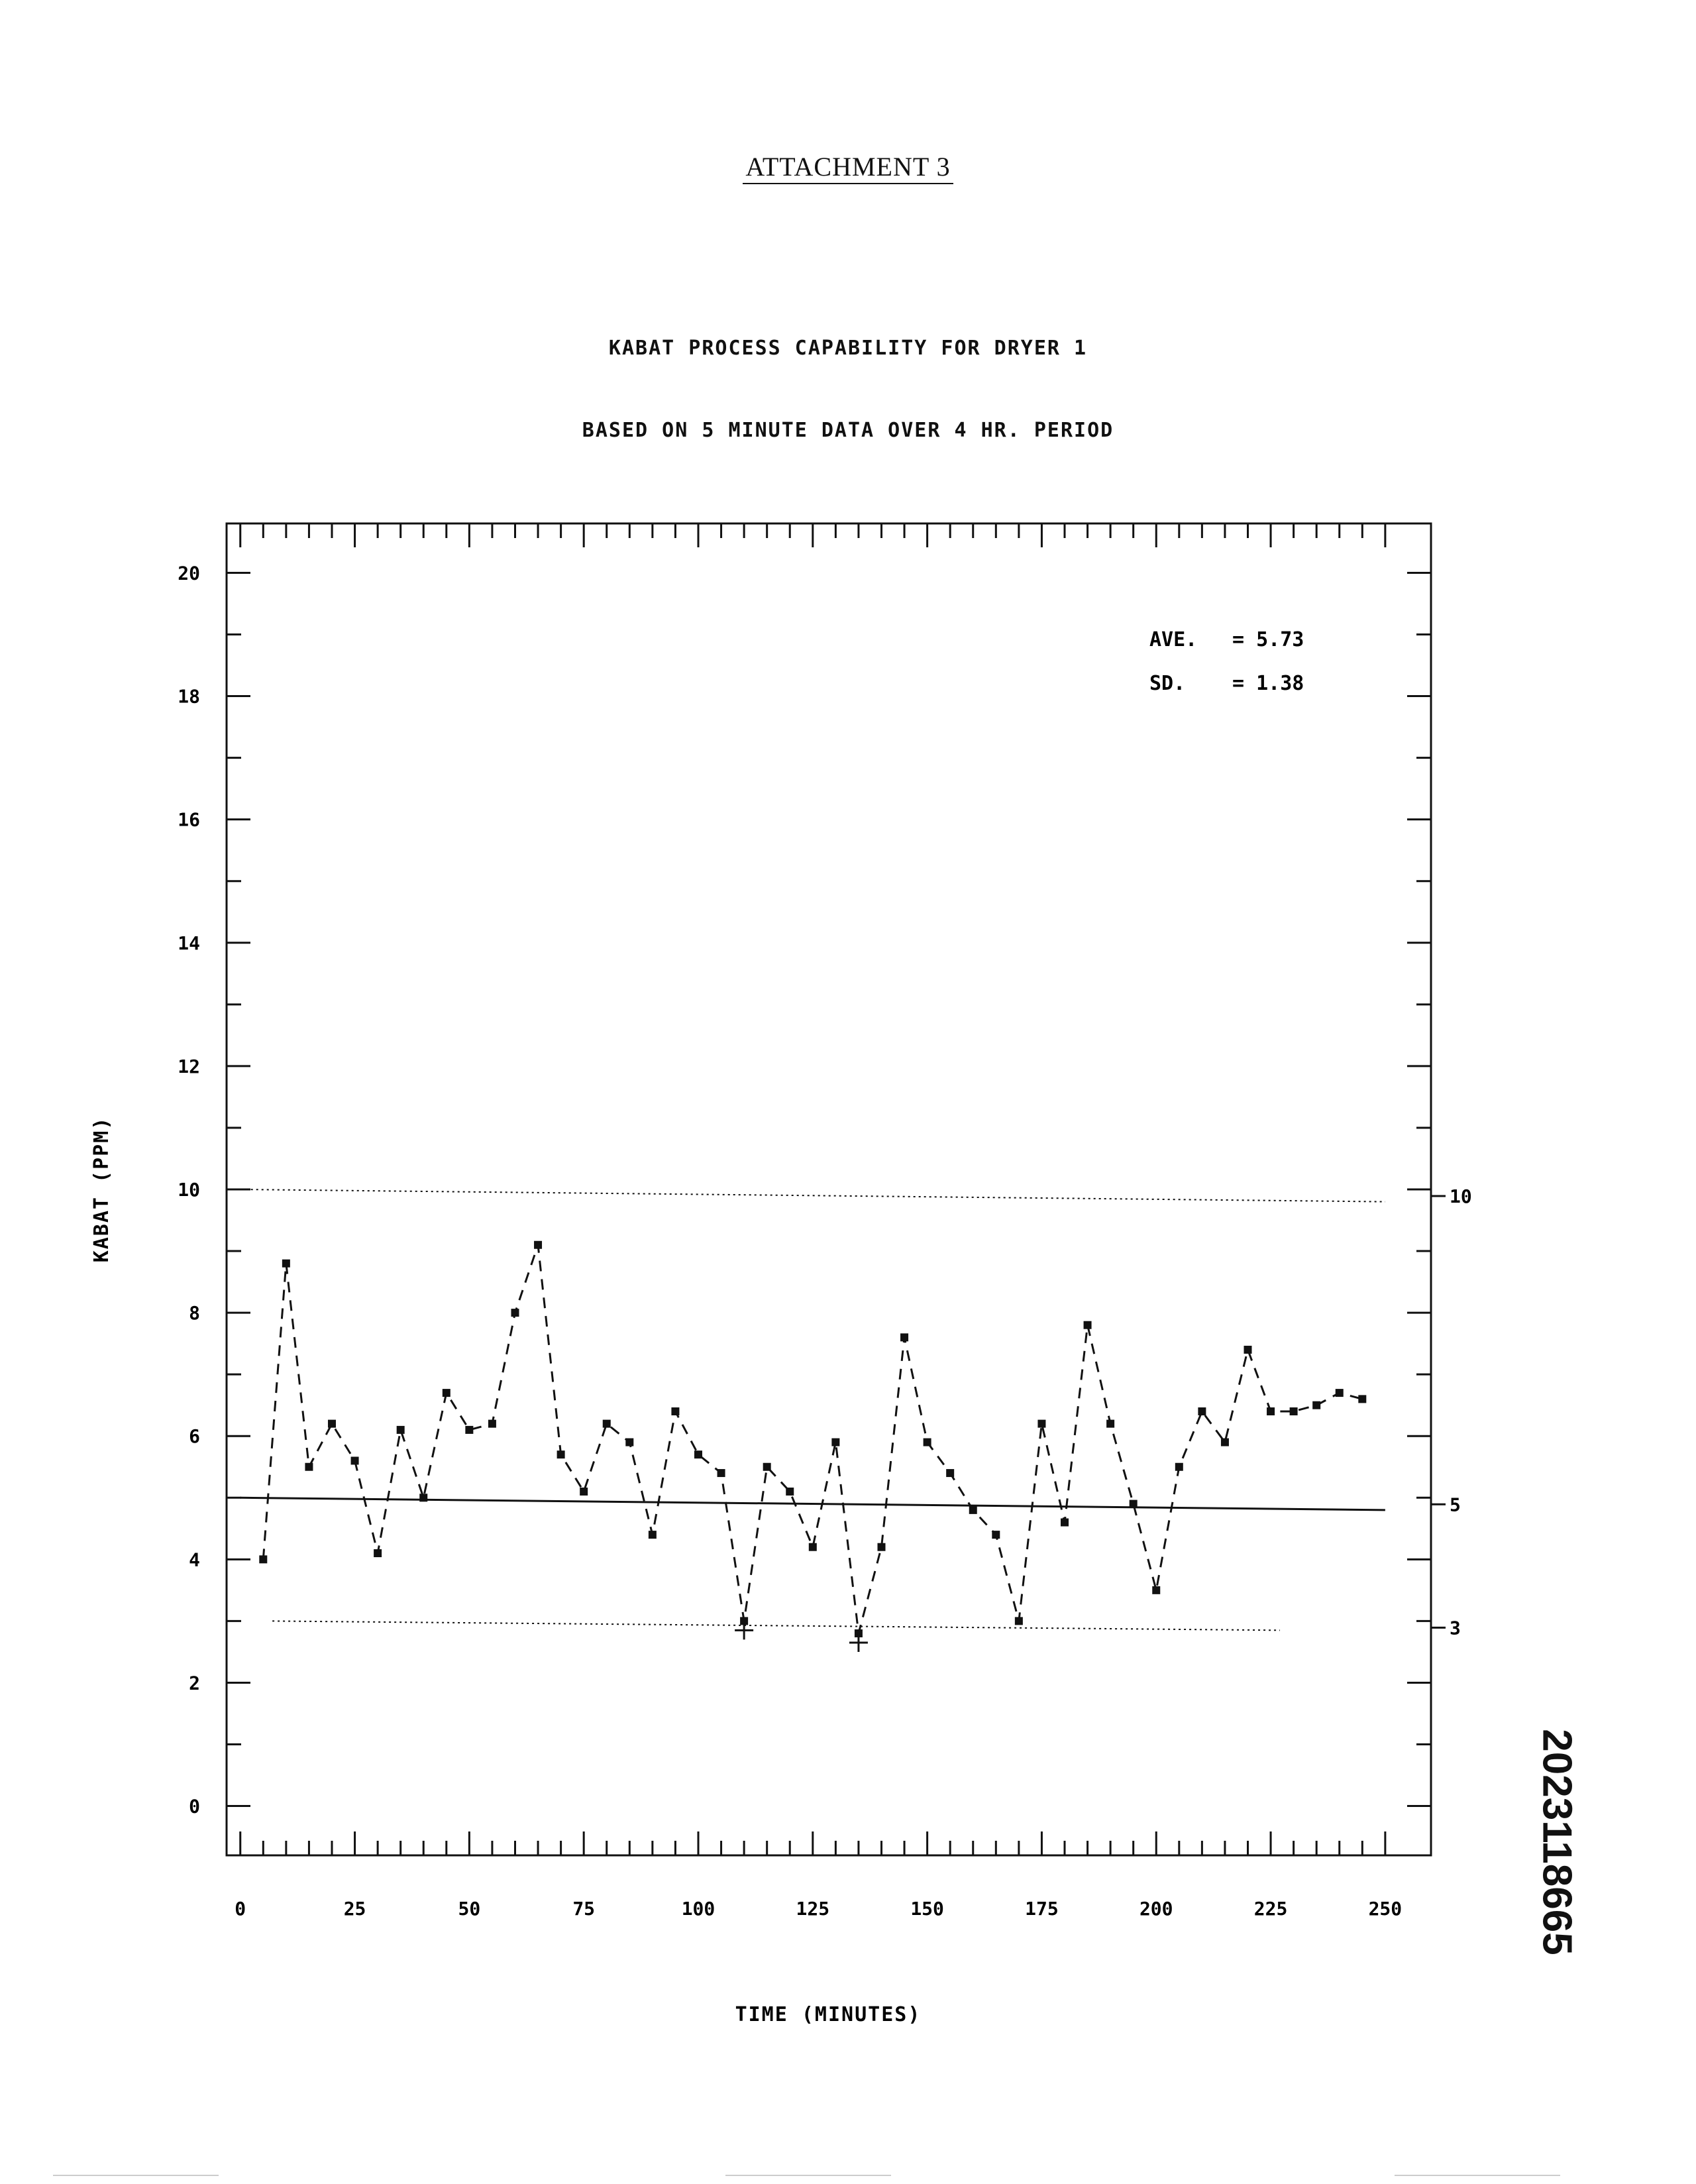  I want to click on y-tick-label: 16, so click(189, 820).